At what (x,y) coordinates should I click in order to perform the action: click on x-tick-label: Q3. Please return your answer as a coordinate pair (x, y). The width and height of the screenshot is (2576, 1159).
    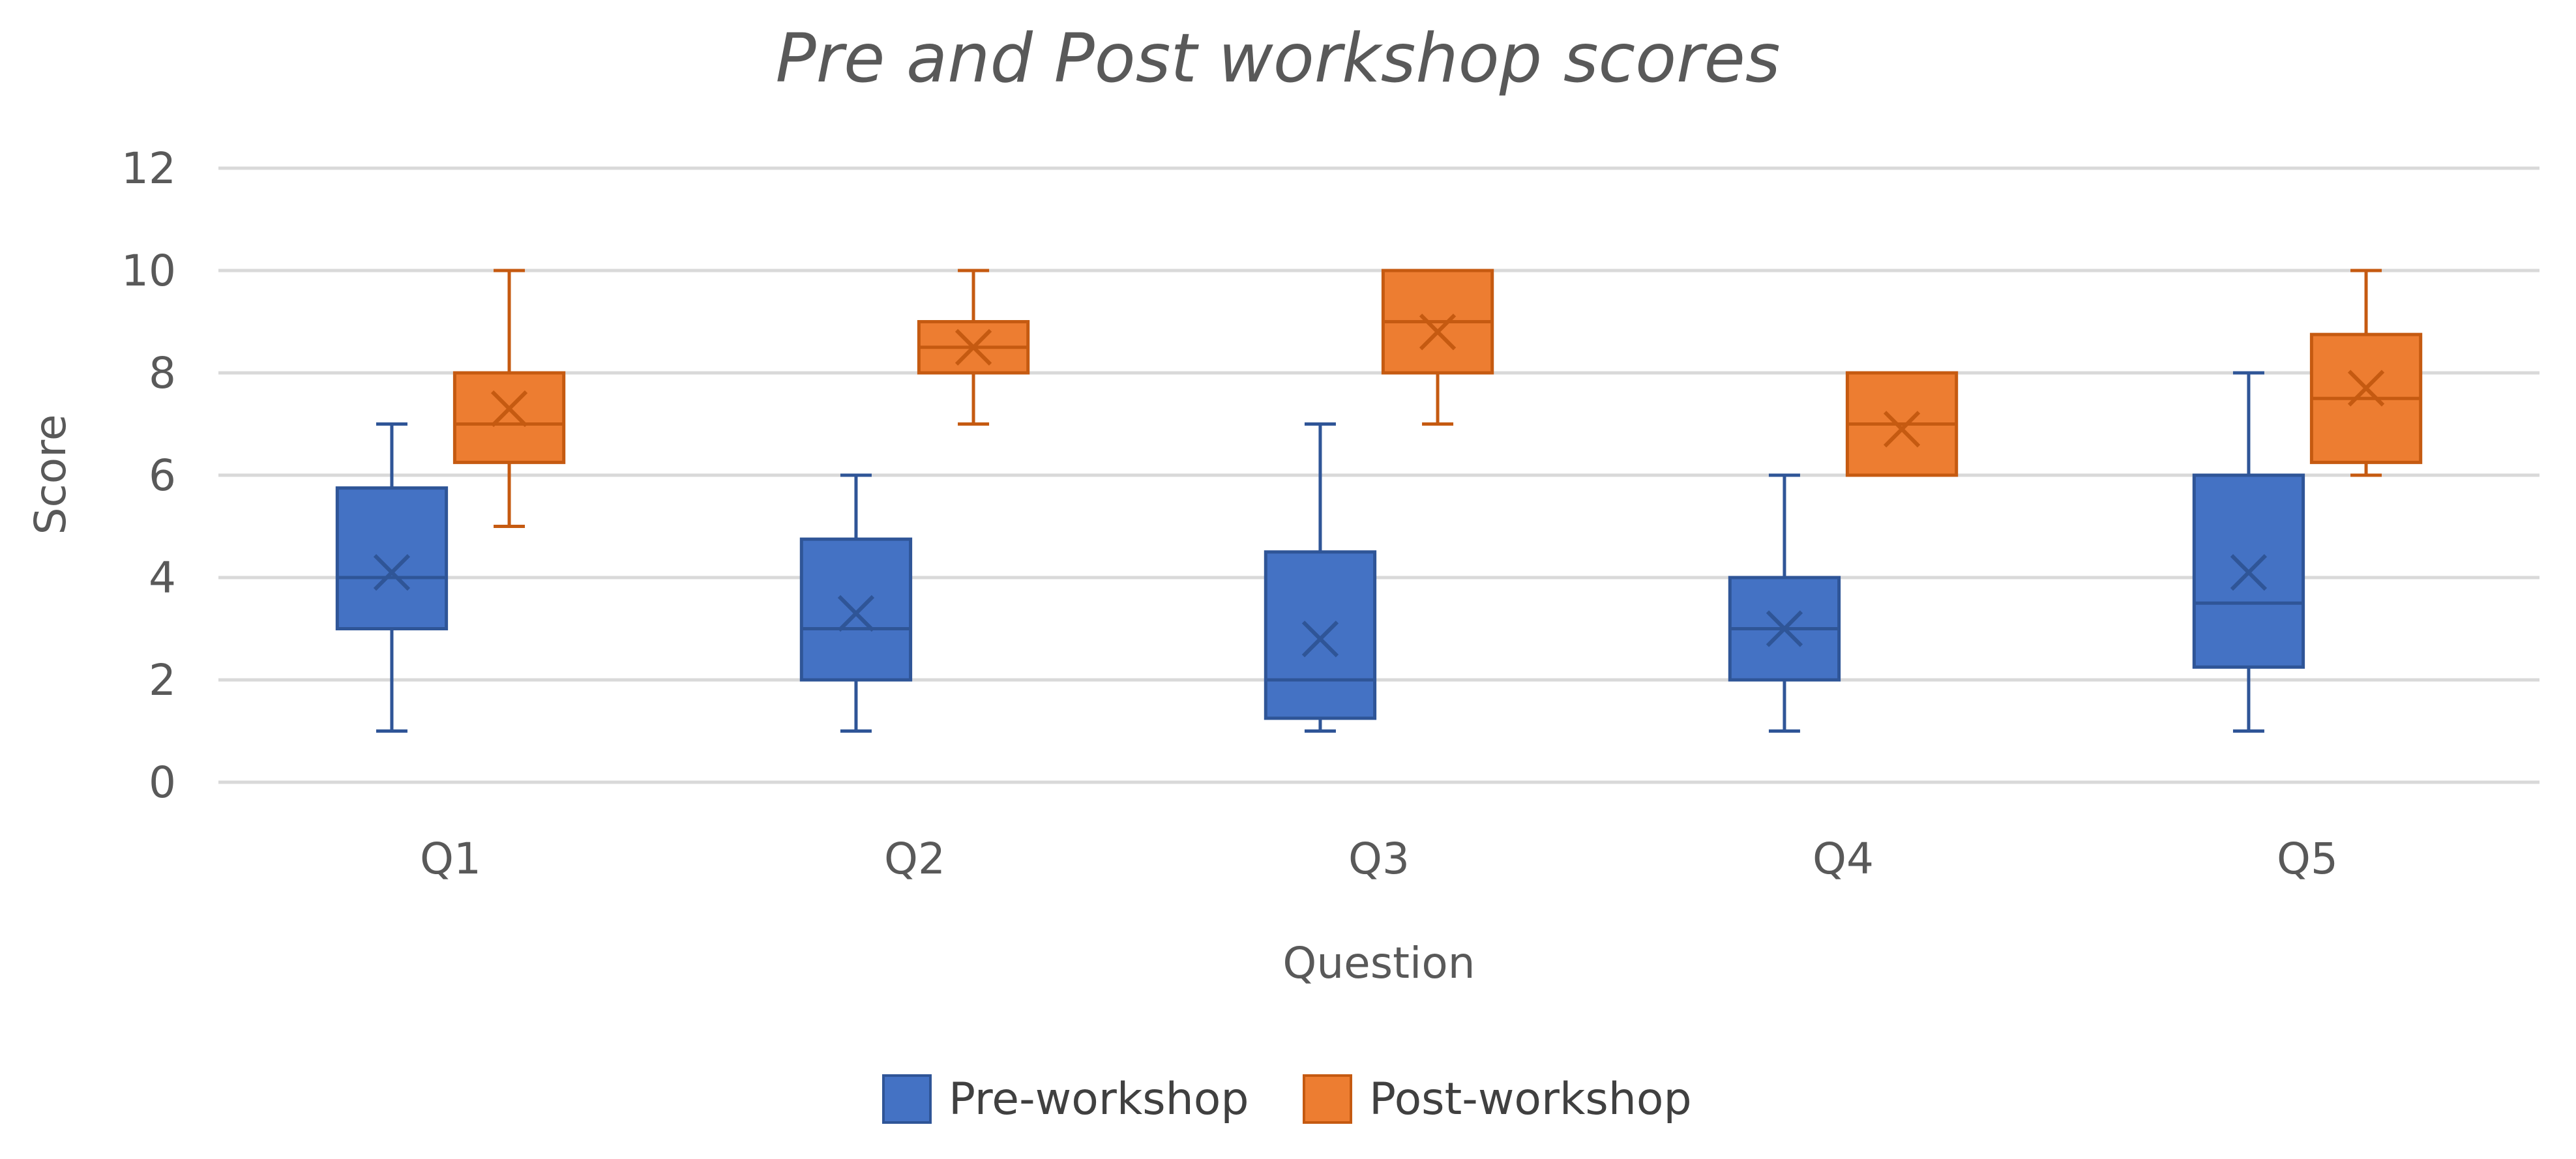
    Looking at the image, I should click on (1379, 859).